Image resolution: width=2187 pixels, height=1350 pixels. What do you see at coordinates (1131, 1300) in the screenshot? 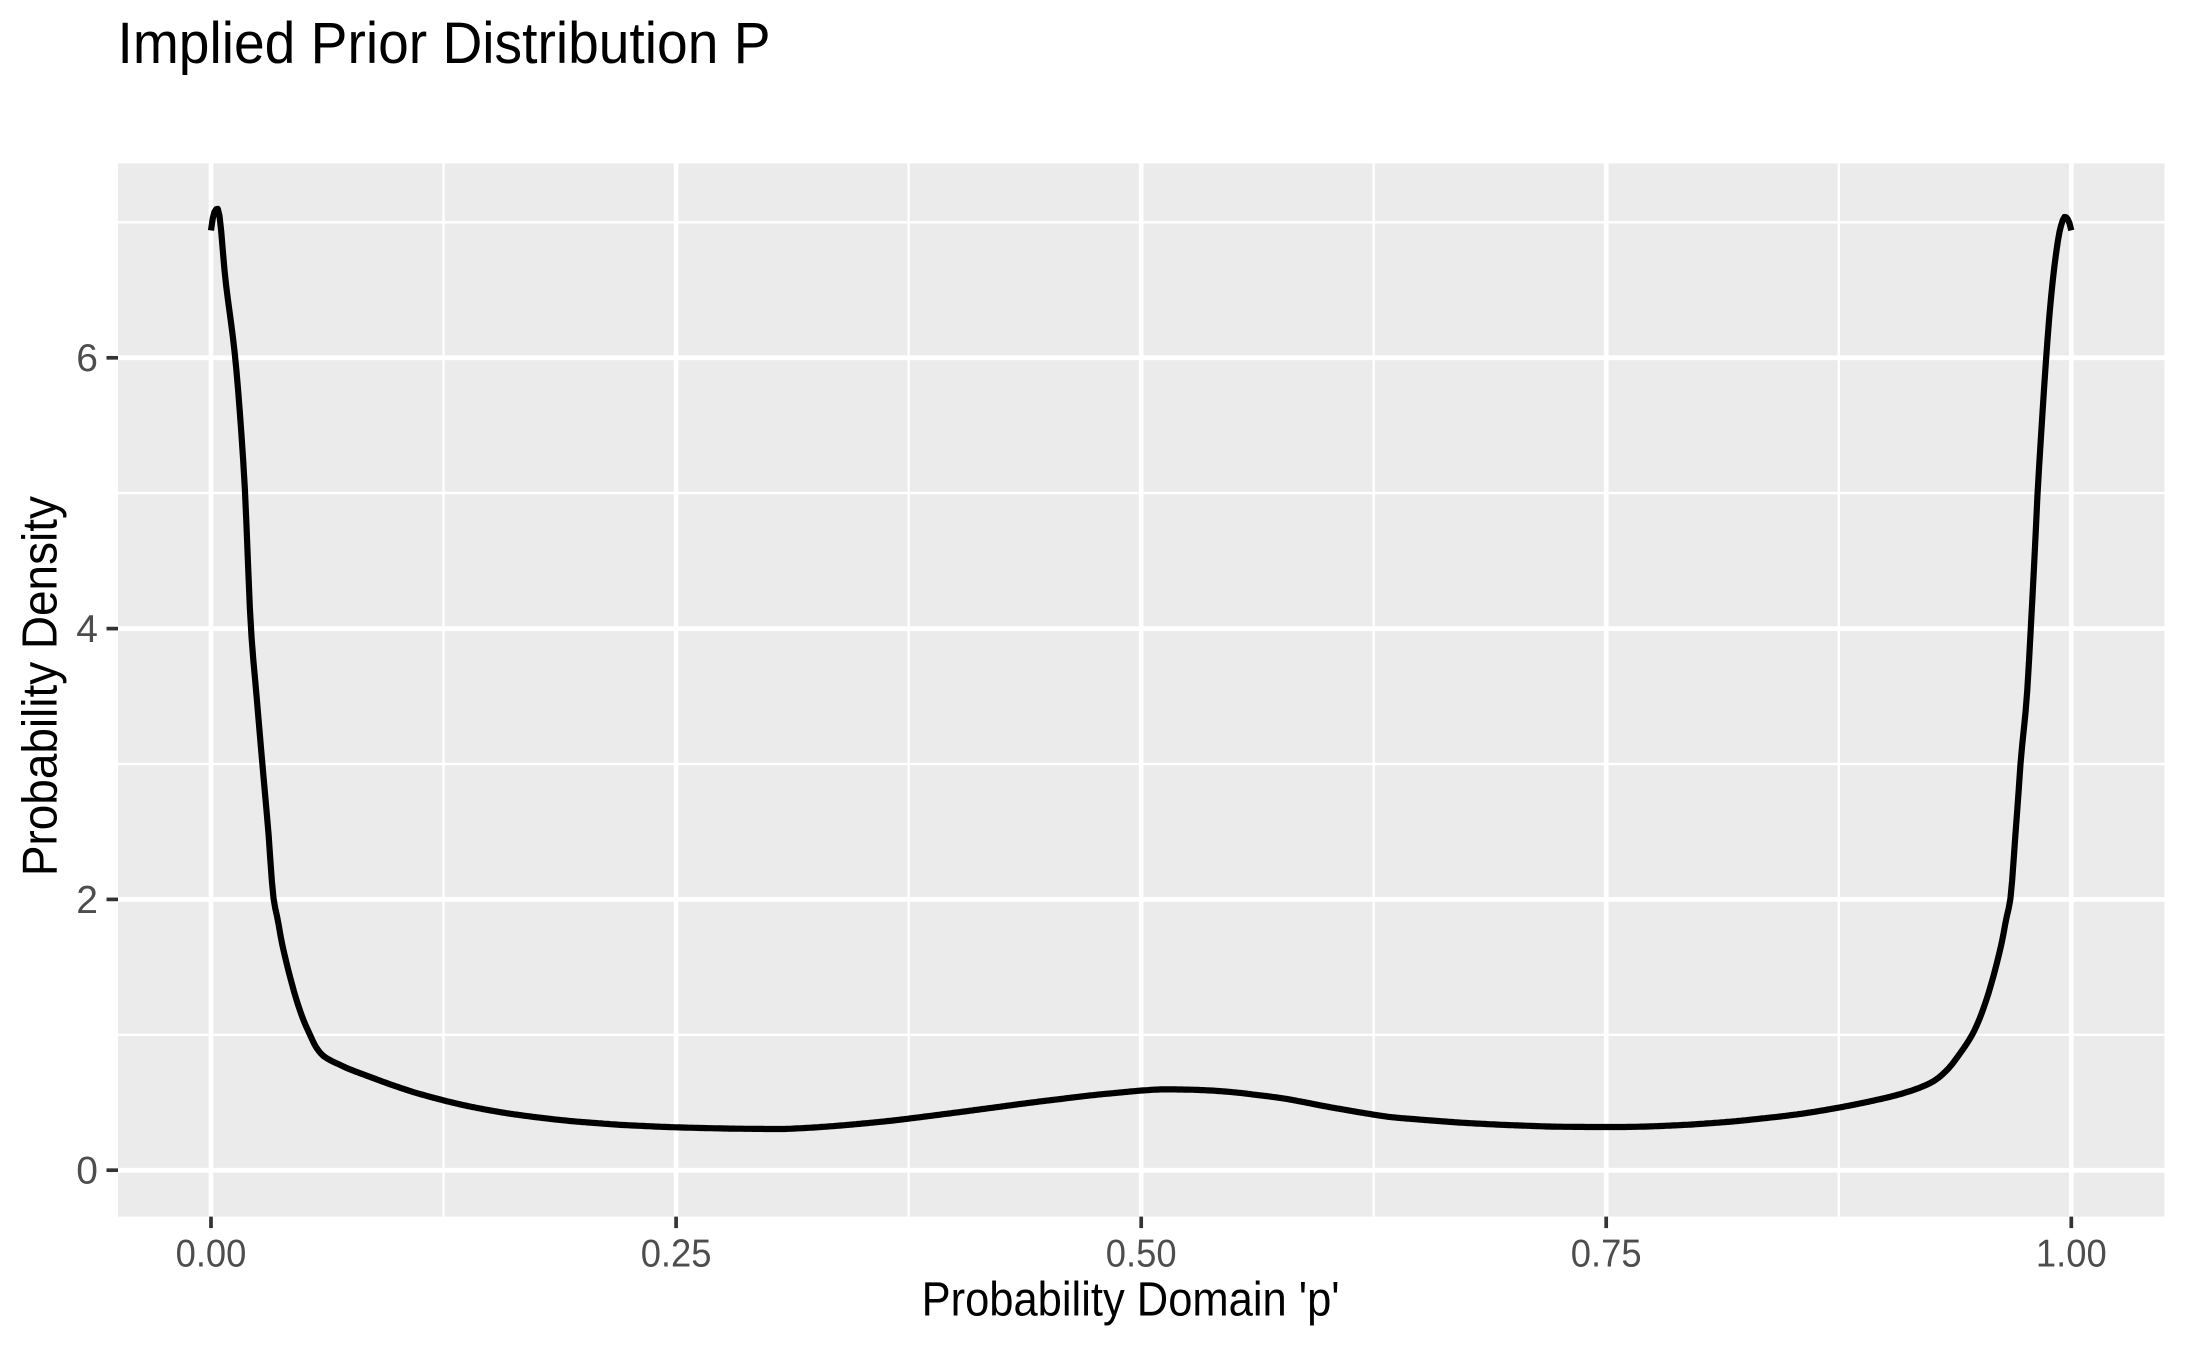
I see `svg-text: Probability Domain 'p'` at bounding box center [1131, 1300].